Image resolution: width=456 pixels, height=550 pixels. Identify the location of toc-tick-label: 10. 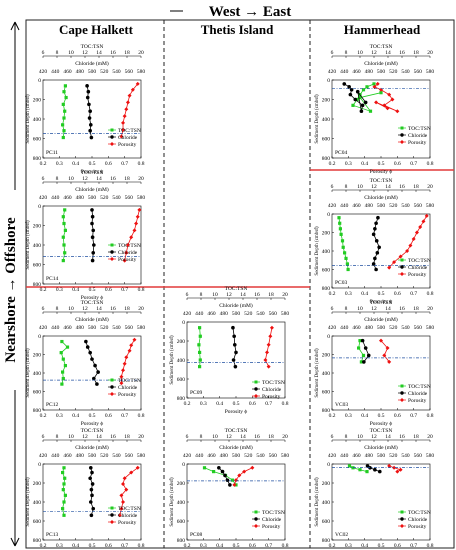
(71, 53).